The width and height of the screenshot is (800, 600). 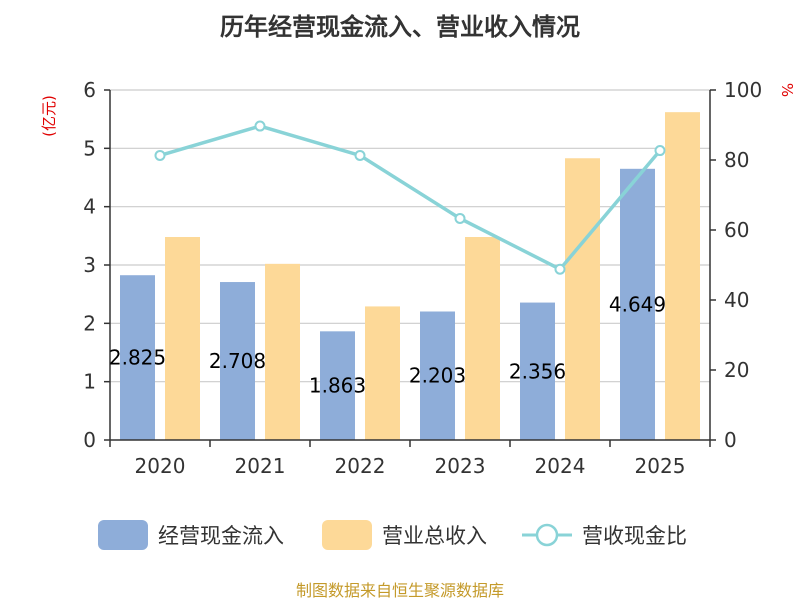 I want to click on y-left-tick-label: 6, so click(x=89, y=90).